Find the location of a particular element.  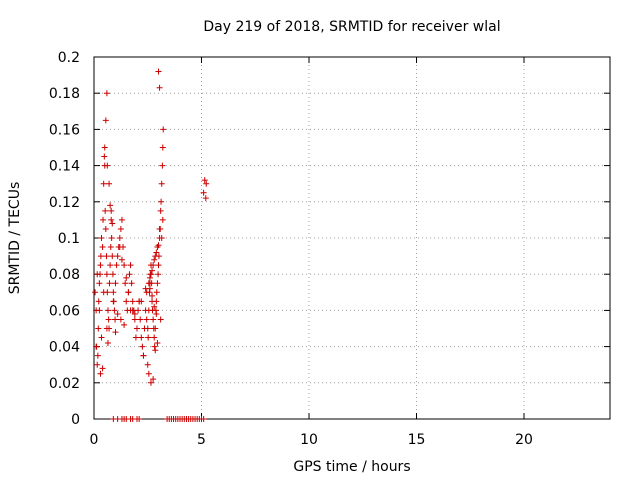

x-tick-labels: 0 5 10 15 20 is located at coordinates (311, 440).